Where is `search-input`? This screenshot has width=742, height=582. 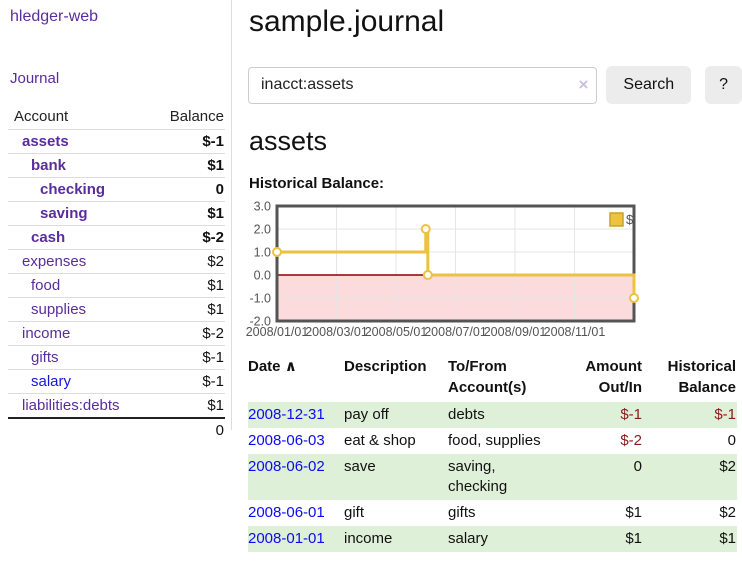
search-input is located at coordinates (423, 85).